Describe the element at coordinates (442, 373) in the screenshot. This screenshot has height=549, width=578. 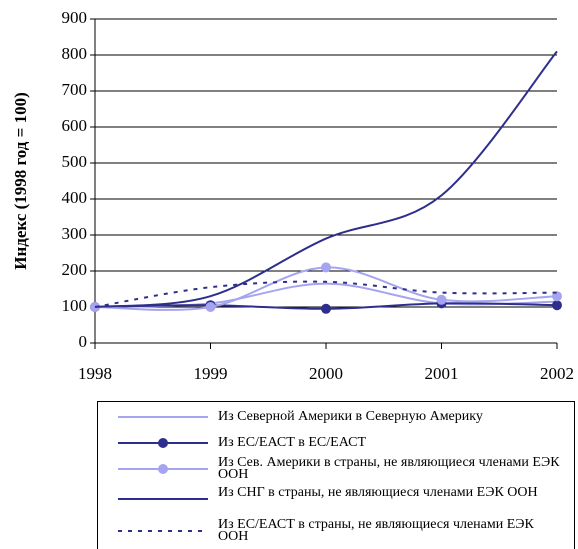
I see `x-tick-label: 2001` at that location.